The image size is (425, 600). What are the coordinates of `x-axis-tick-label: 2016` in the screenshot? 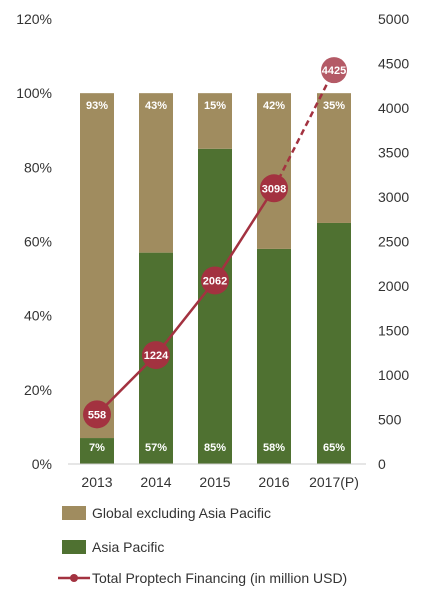 It's located at (273, 482).